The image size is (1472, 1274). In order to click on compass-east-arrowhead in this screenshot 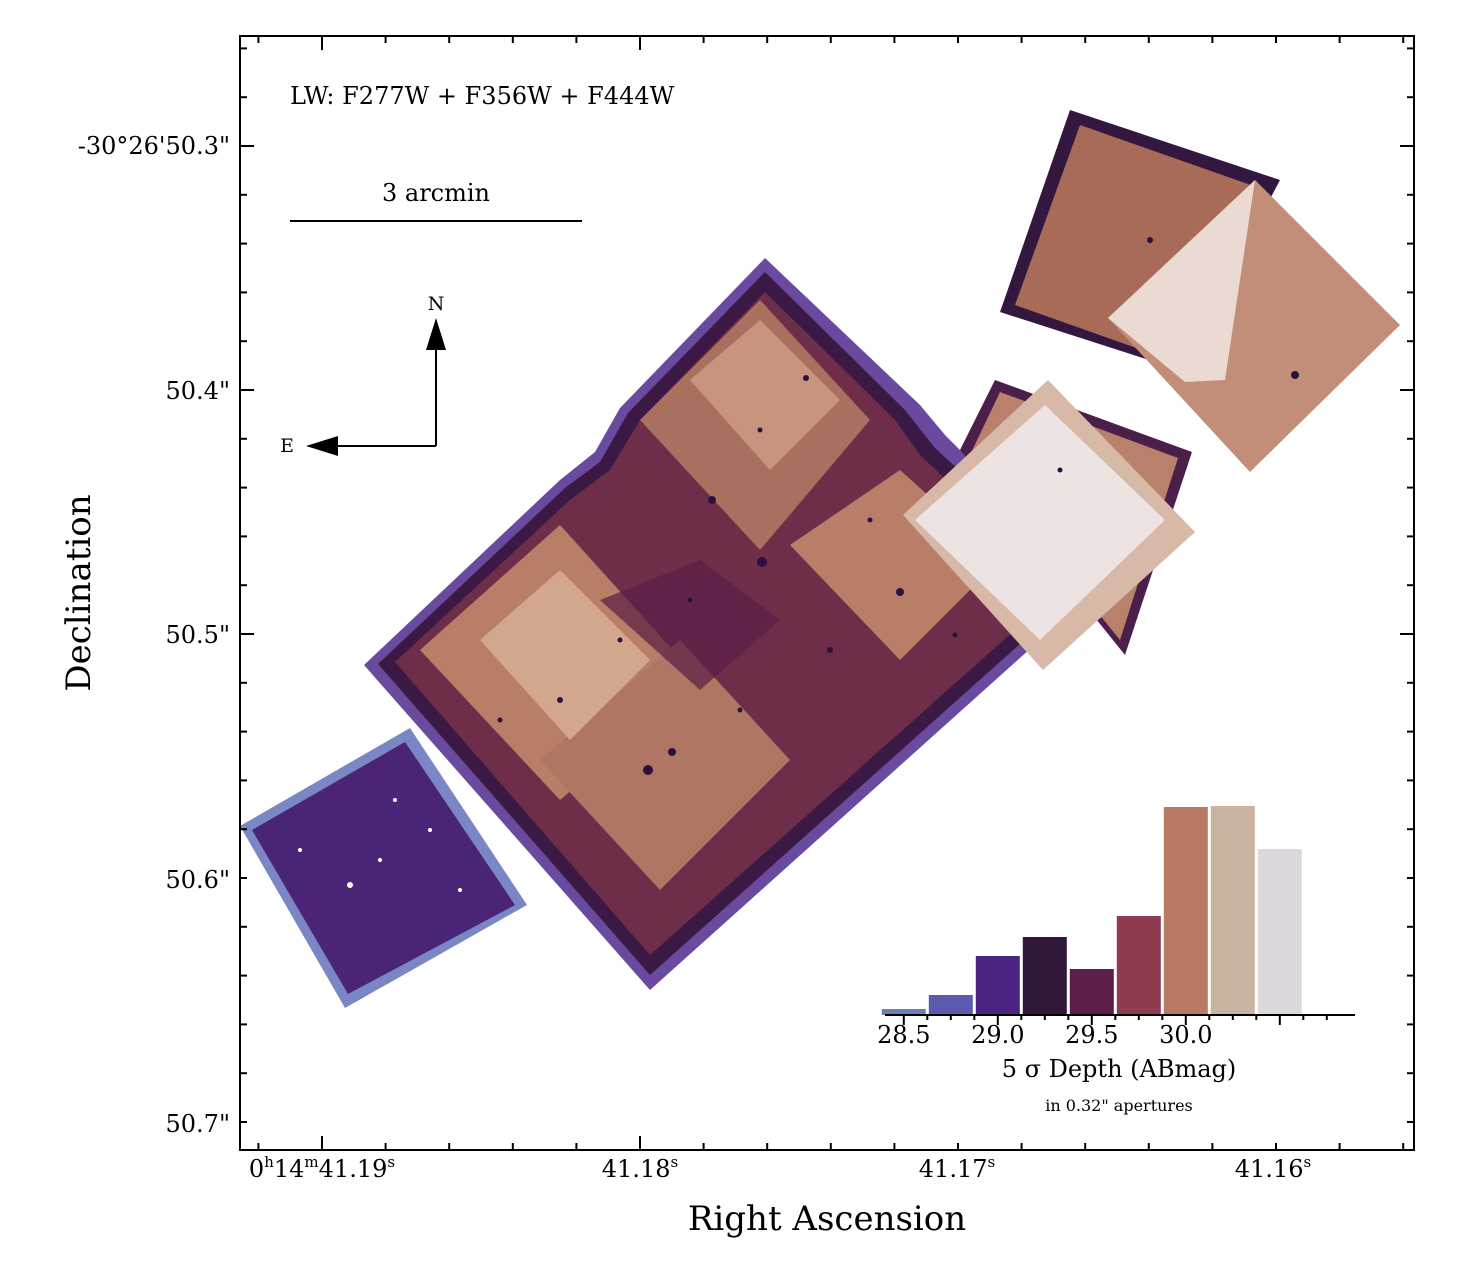, I will do `click(322, 446)`.